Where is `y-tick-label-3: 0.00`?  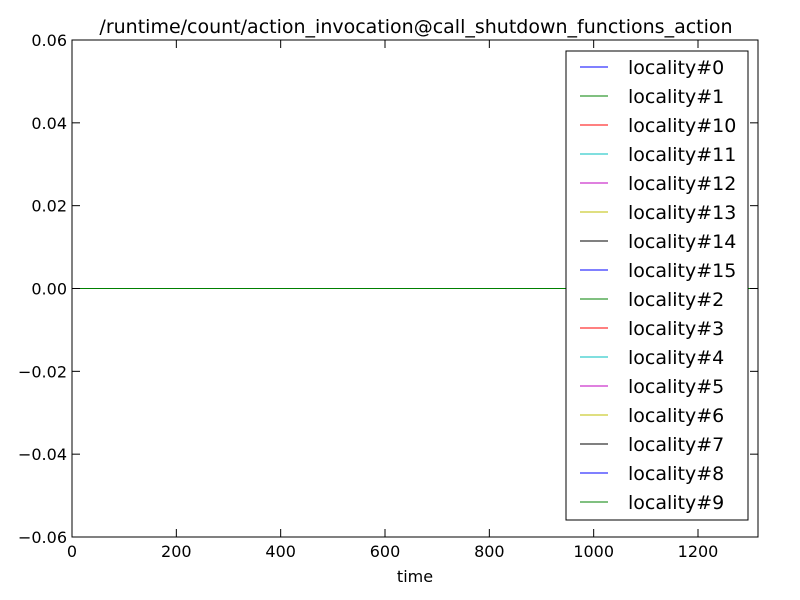 y-tick-label-3: 0.00 is located at coordinates (49, 289).